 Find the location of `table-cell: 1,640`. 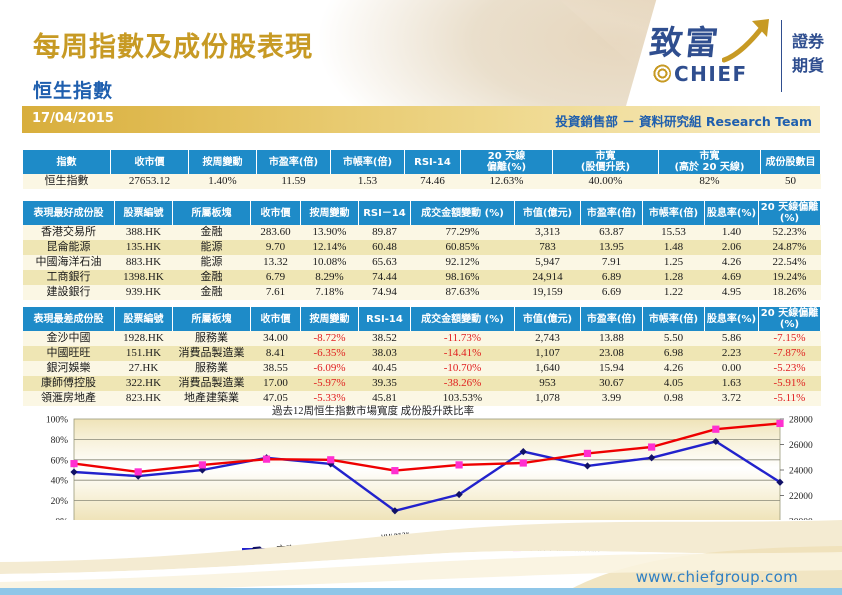

table-cell: 1,640 is located at coordinates (547, 368).